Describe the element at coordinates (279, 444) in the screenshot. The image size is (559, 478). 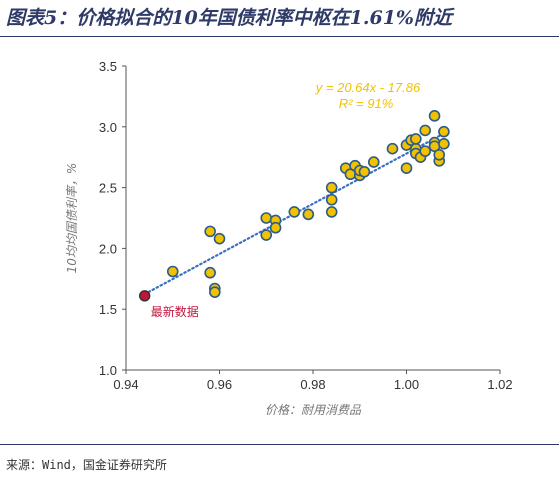
I see `footer-rule` at that location.